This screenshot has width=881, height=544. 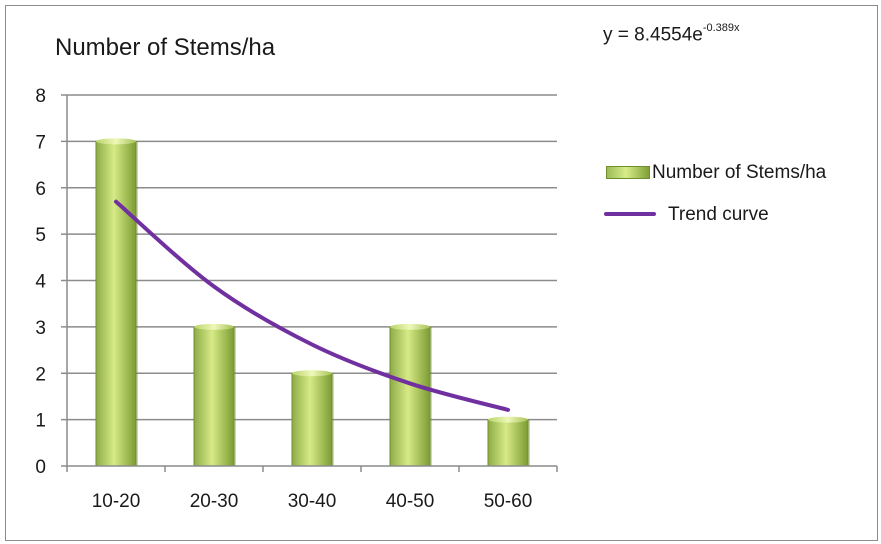 What do you see at coordinates (40, 282) in the screenshot?
I see `y-tick-label: 4` at bounding box center [40, 282].